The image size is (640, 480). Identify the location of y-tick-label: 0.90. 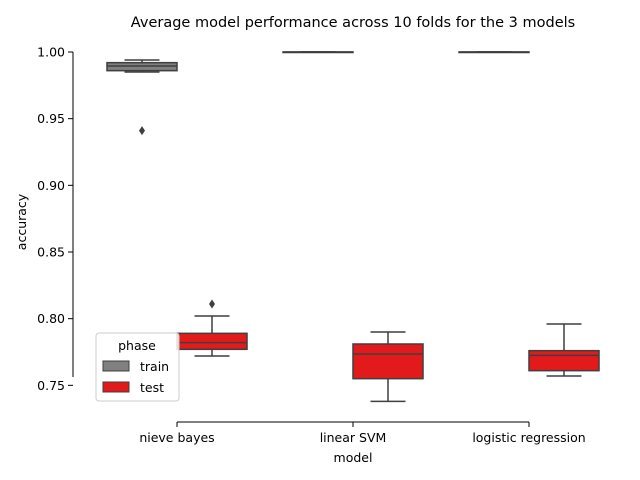
(51, 185).